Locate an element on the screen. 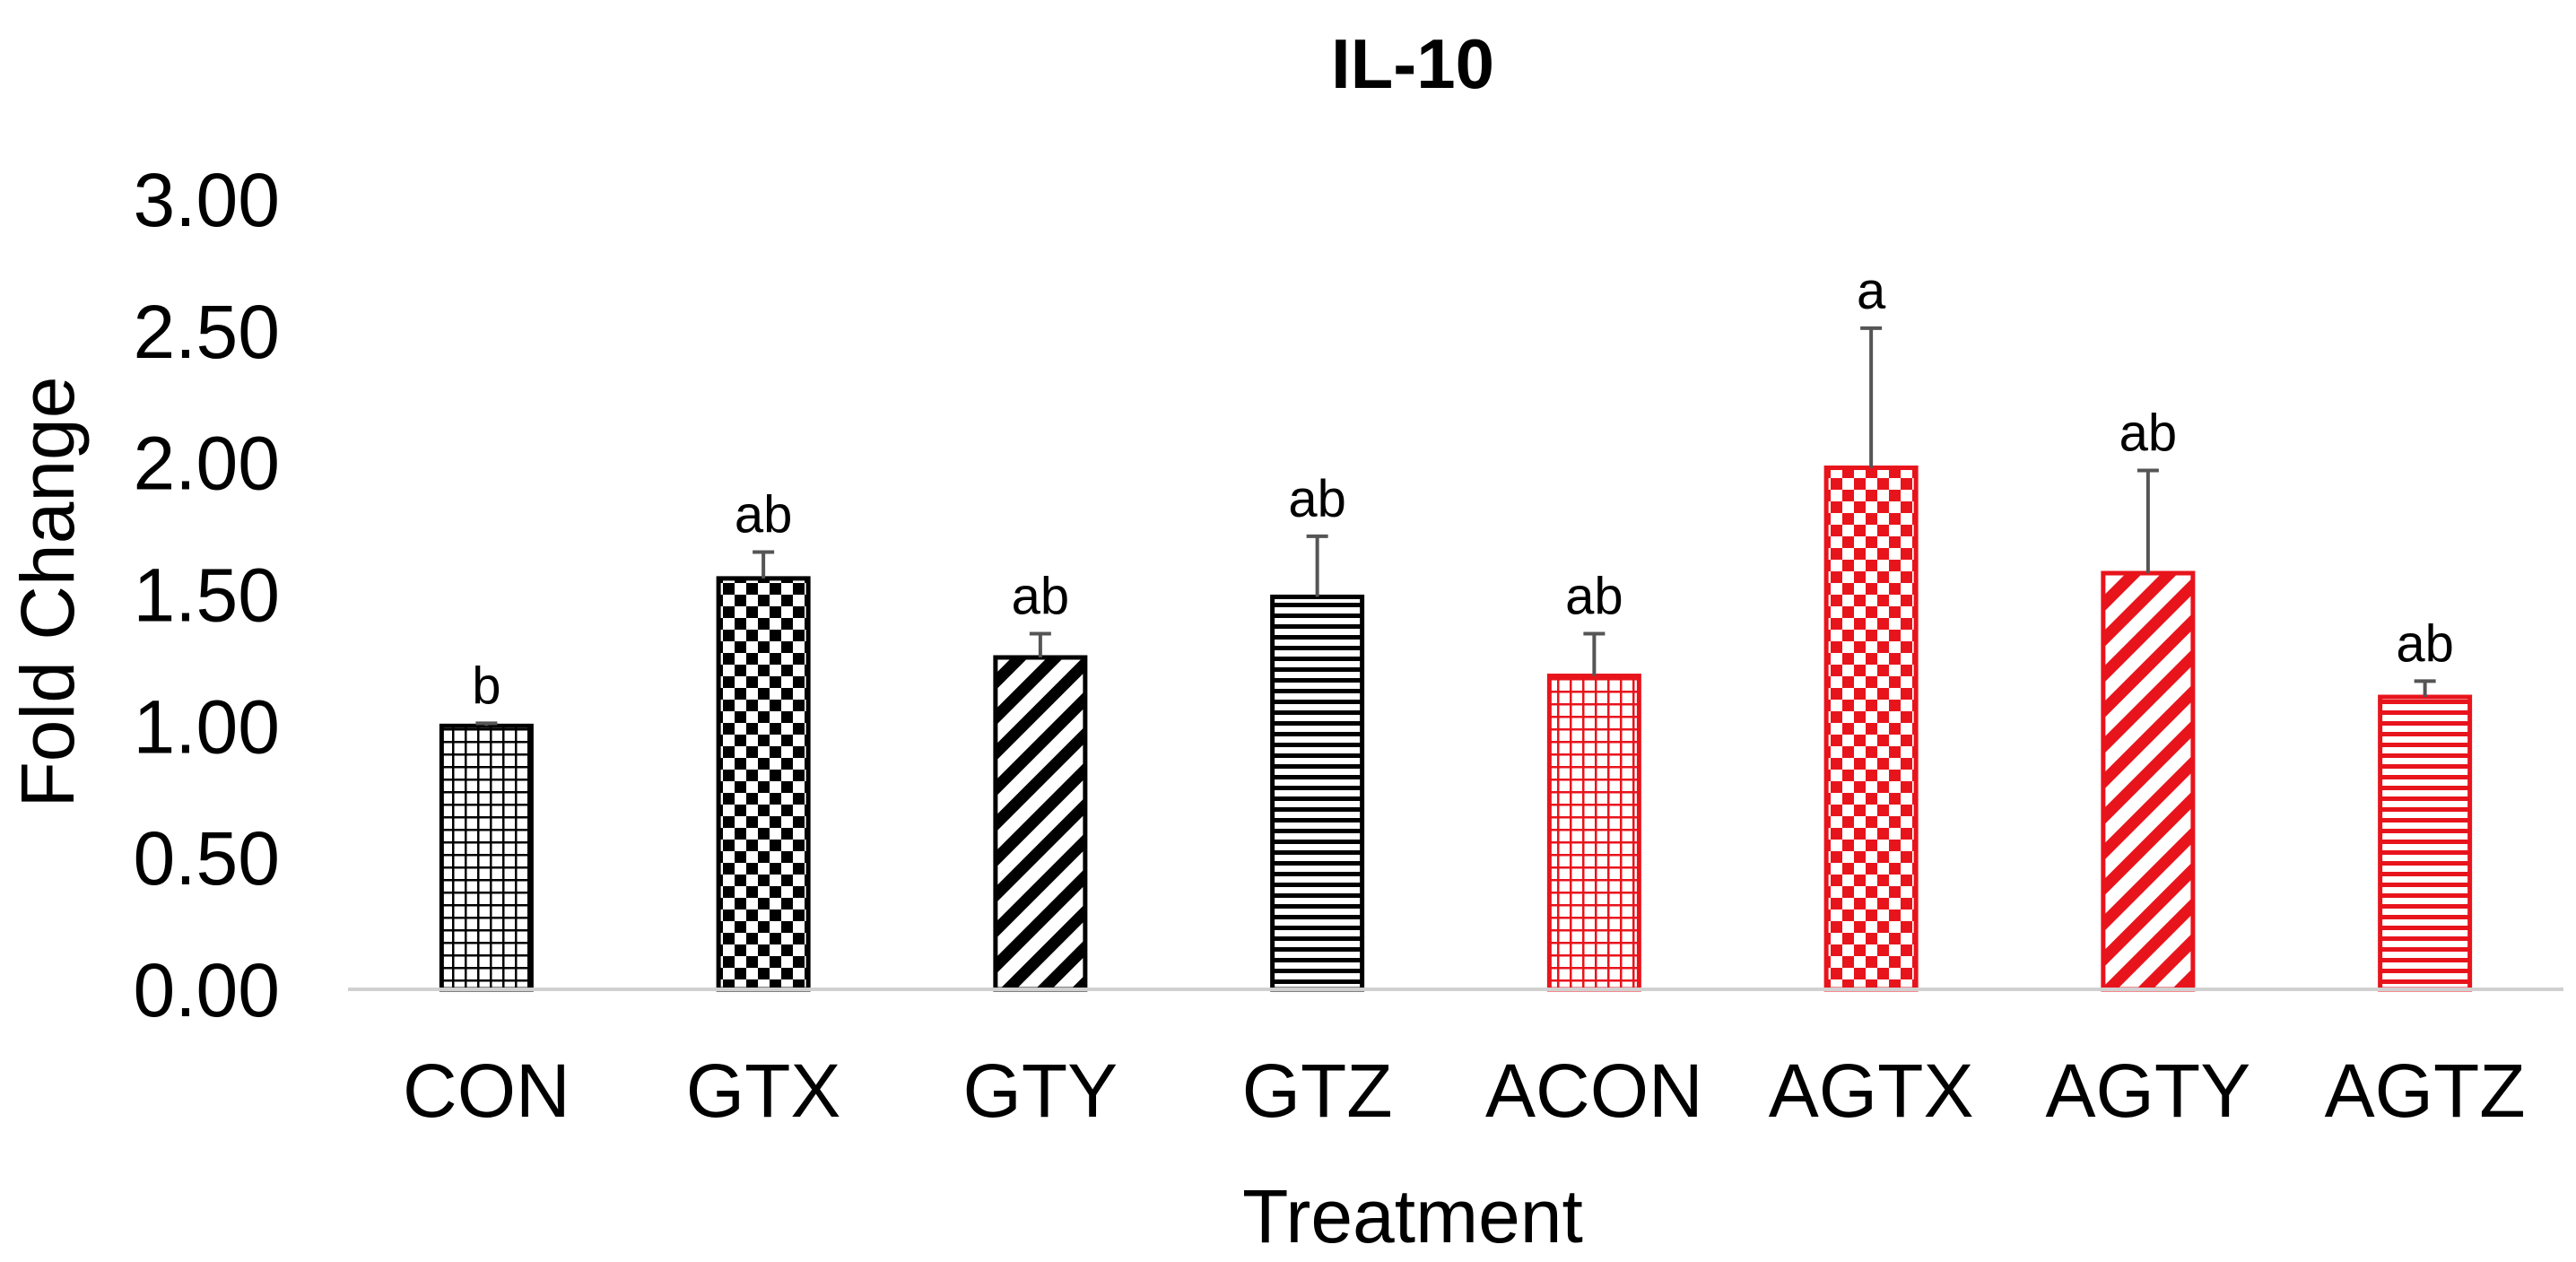 The image size is (2576, 1262). x-tick-label: GTY is located at coordinates (1040, 1091).